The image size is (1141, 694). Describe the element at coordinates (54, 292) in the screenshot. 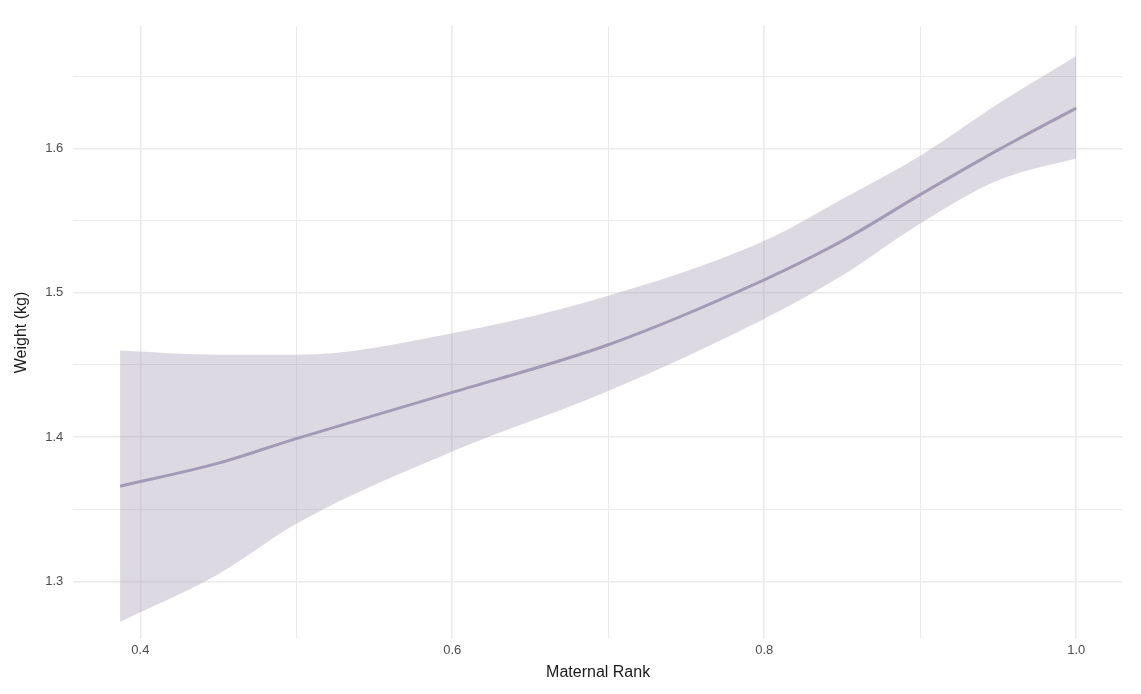

I see `y-tick-label: 1.5` at that location.